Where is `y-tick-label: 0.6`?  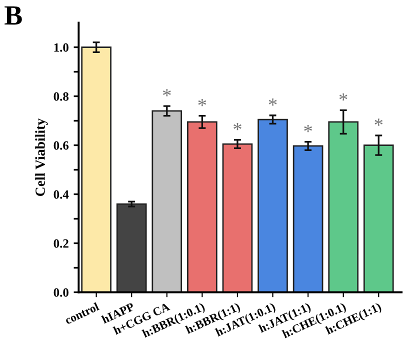 y-tick-label: 0.6 is located at coordinates (61, 145).